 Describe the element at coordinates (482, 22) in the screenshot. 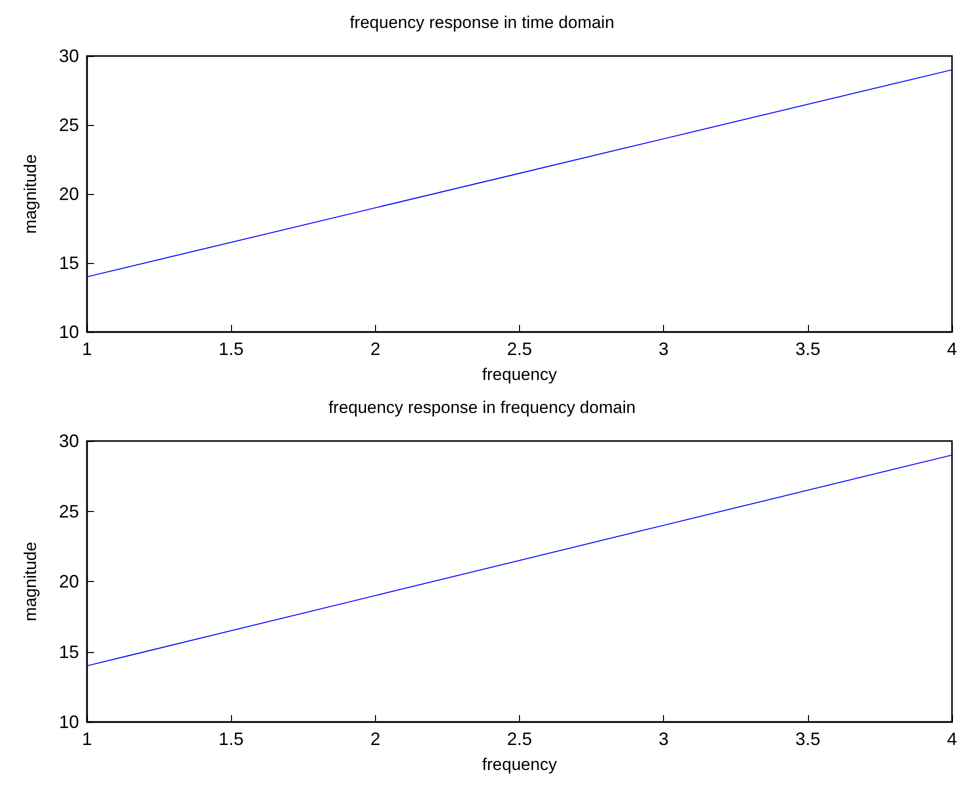

I see `chart-title: frequency response in time domain` at that location.